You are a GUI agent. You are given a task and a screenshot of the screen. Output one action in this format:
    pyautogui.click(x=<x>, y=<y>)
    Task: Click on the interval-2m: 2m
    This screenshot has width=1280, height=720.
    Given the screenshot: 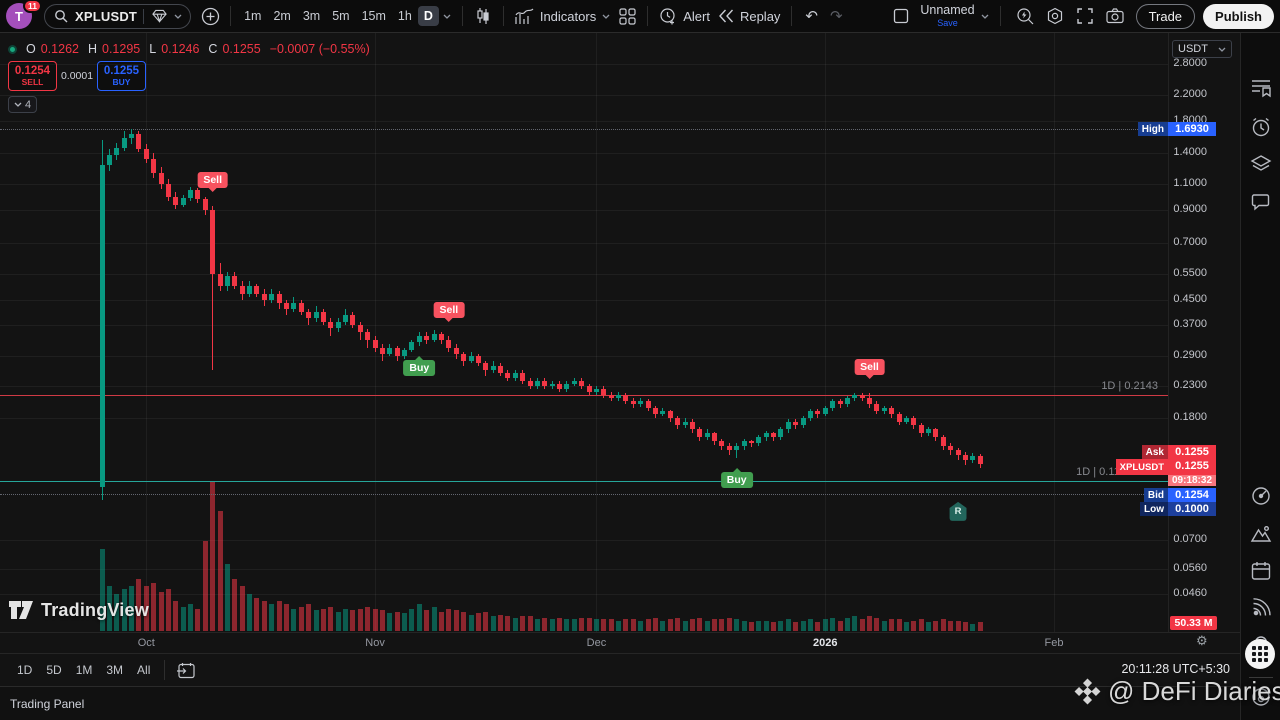 What is the action you would take?
    pyautogui.click(x=282, y=16)
    